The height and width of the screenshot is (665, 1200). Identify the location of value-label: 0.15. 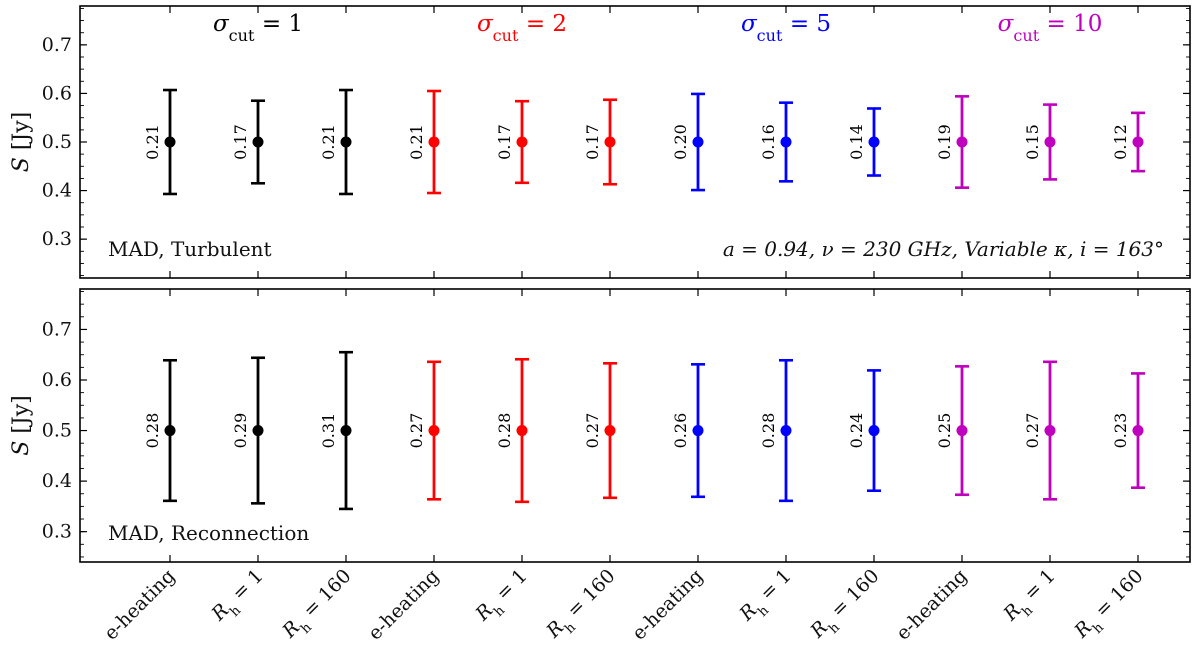
(1032, 142).